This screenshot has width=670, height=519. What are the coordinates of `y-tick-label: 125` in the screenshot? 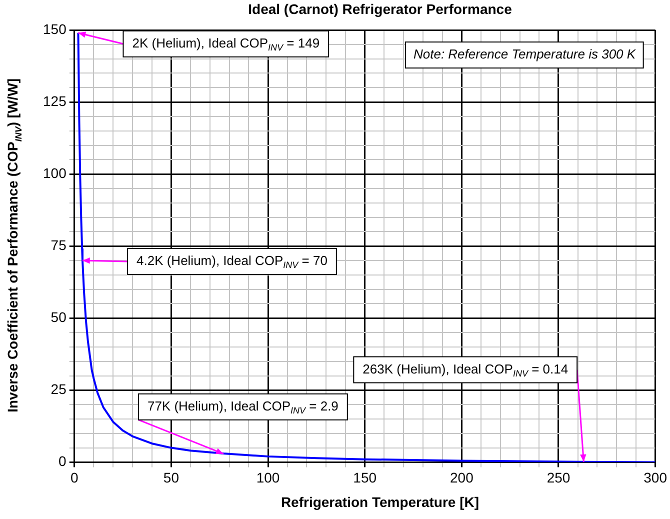 It's located at (55, 100).